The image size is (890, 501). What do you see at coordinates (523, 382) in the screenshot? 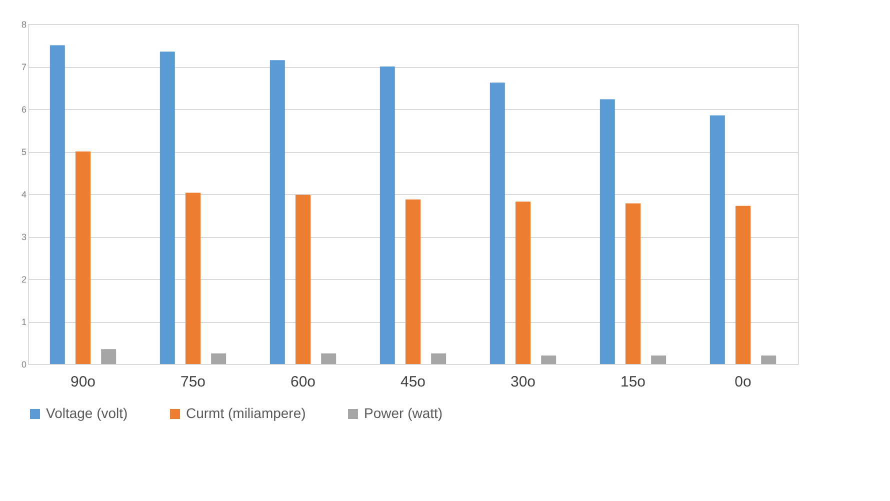
I see `x-tick-label: 30o` at bounding box center [523, 382].